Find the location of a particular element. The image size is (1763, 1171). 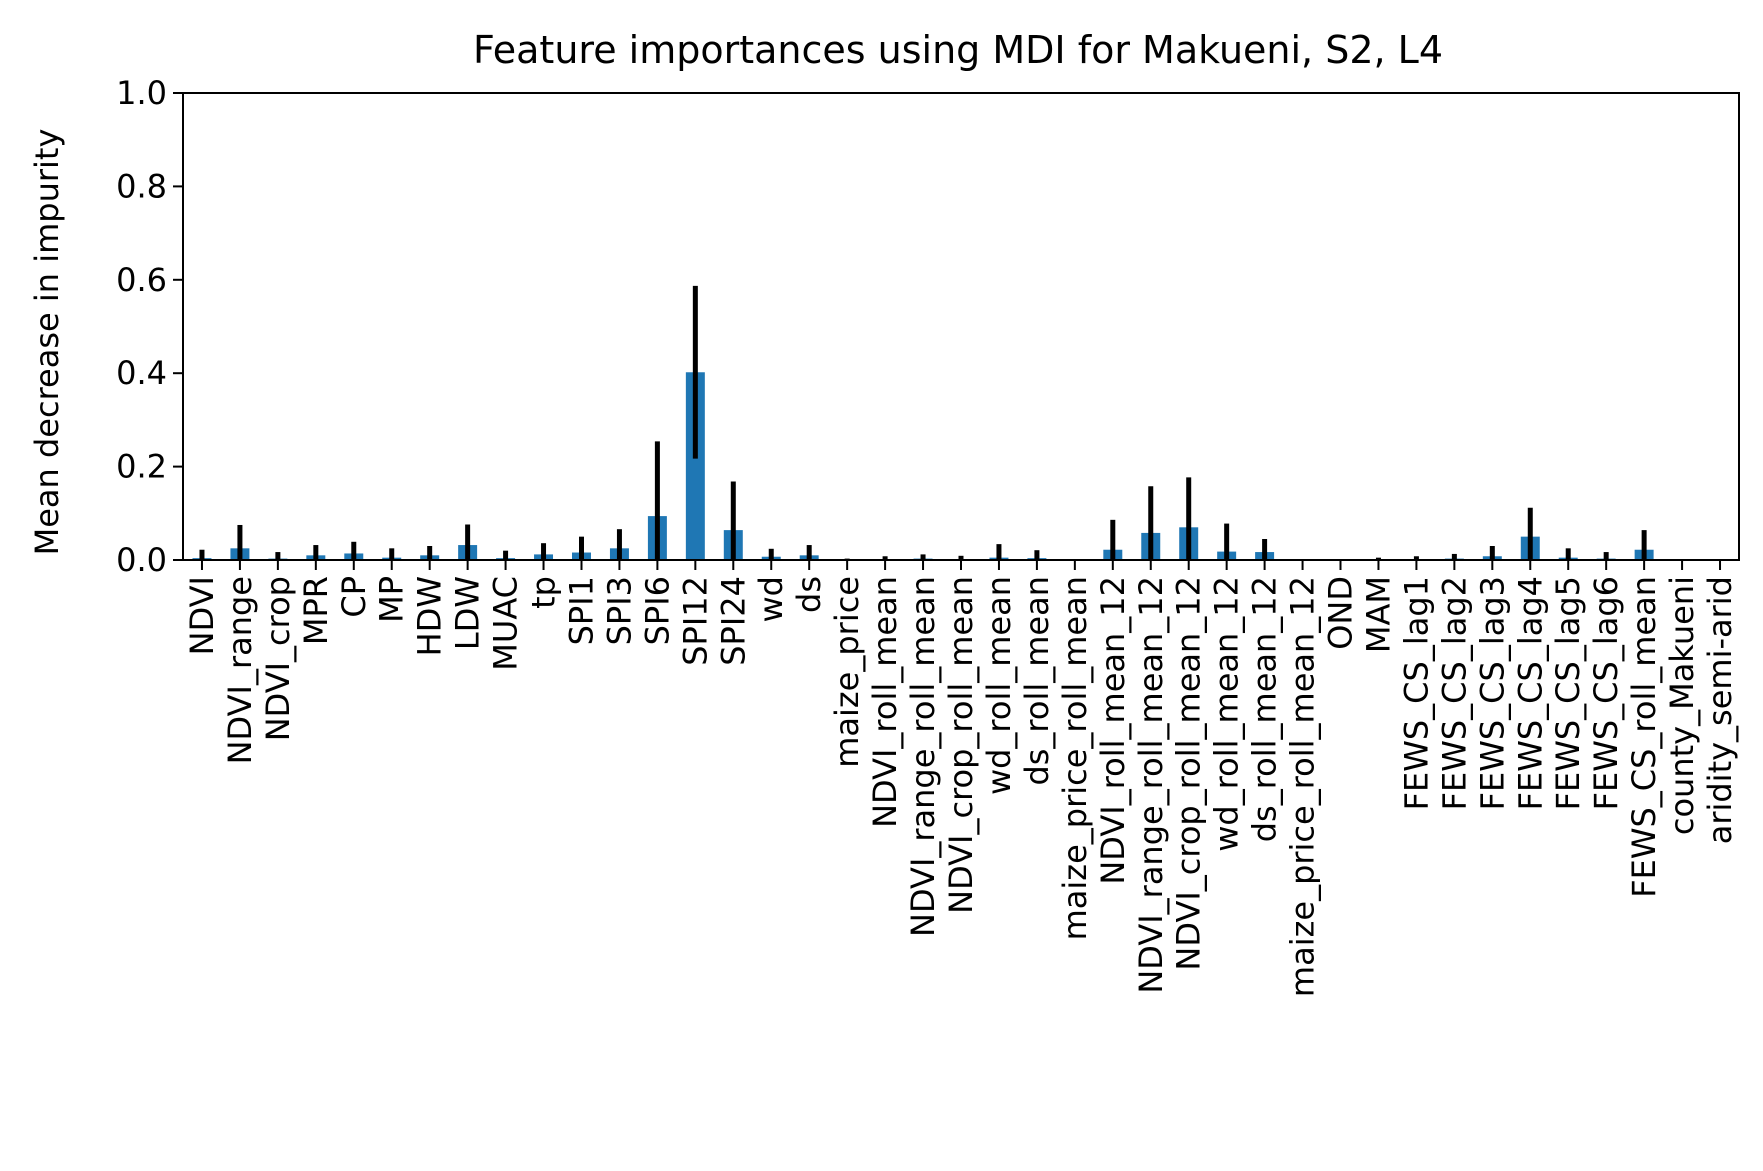

x-tick-label: maize_price_roll_mean_12 is located at coordinates (1303, 786).